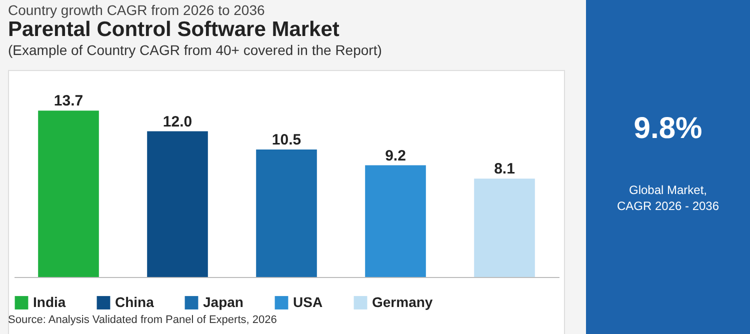  Describe the element at coordinates (504, 169) in the screenshot. I see `data-label: 8.1` at that location.